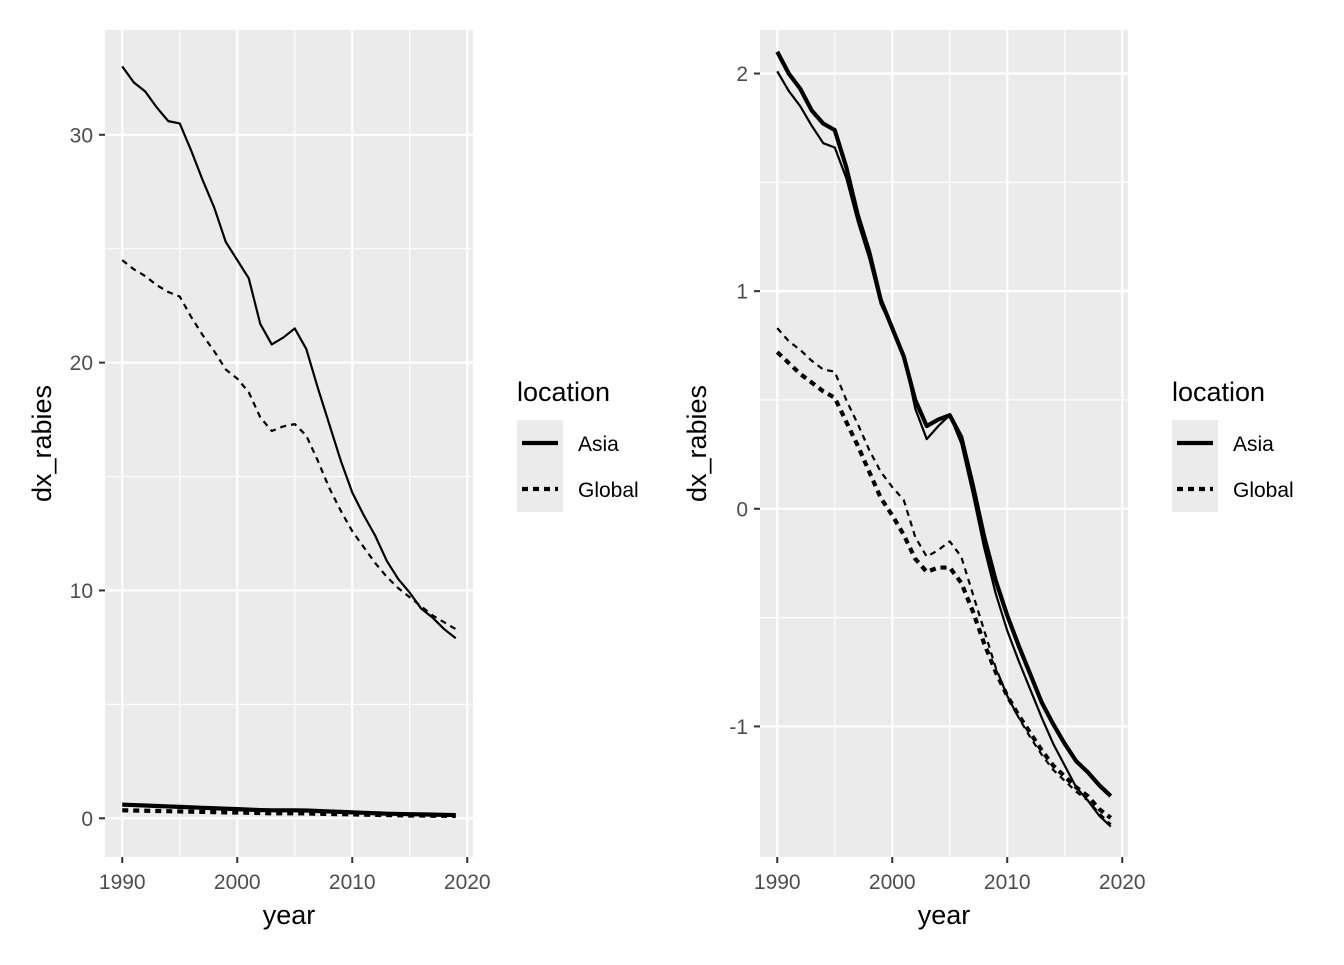  Describe the element at coordinates (608, 490) in the screenshot. I see `left-legend-label-global: Global` at that location.